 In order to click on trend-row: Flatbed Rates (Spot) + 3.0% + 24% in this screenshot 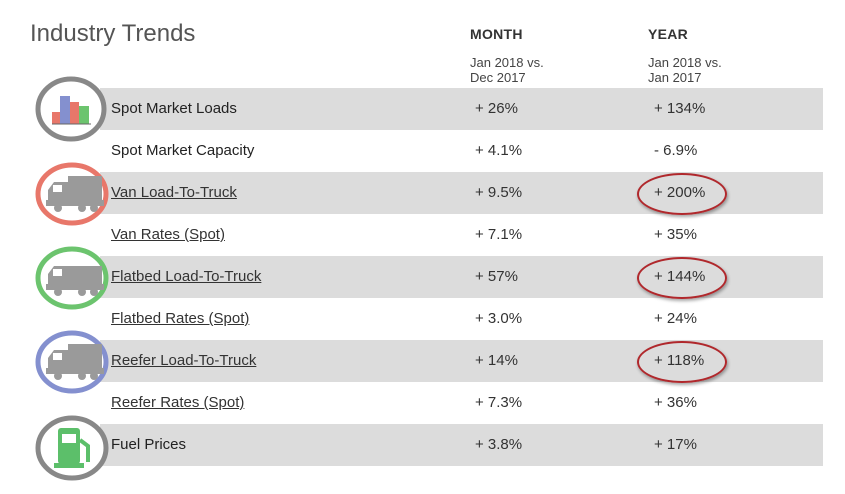, I will do `click(411, 319)`.